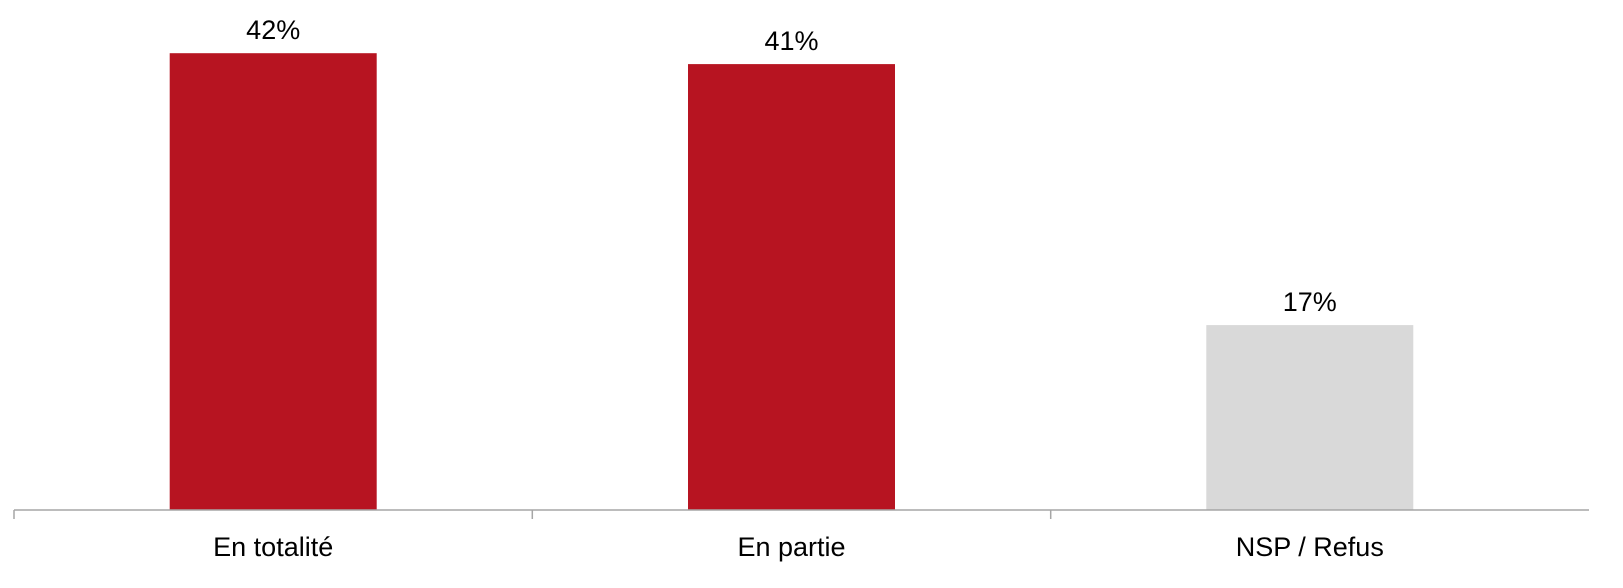  Describe the element at coordinates (273, 30) in the screenshot. I see `data-label-1: 42%` at that location.